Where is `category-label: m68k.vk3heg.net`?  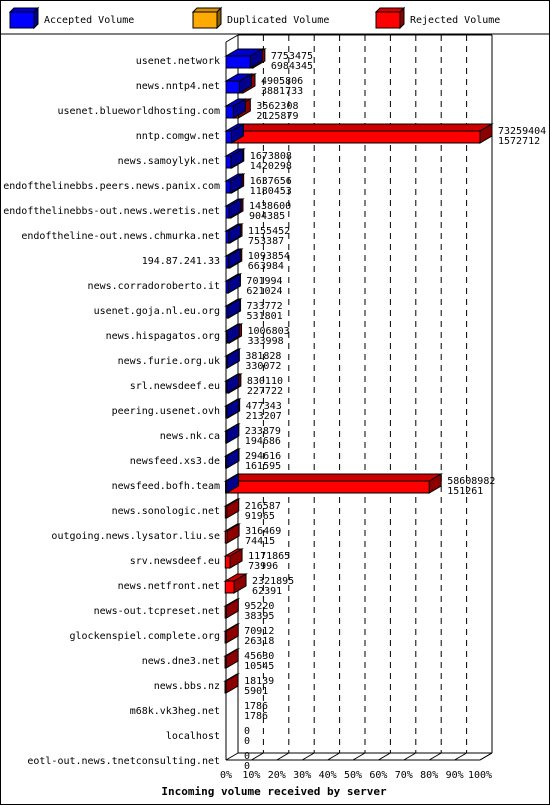
category-label: m68k.vk3heg.net is located at coordinates (175, 711).